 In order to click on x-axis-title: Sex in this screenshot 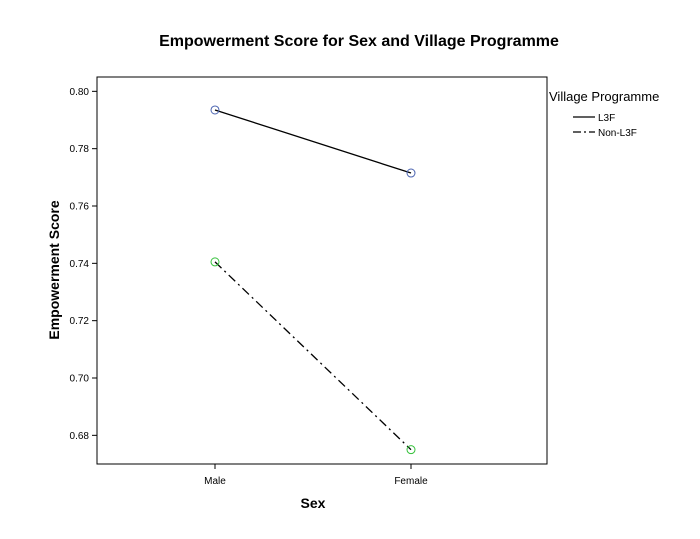, I will do `click(313, 503)`.